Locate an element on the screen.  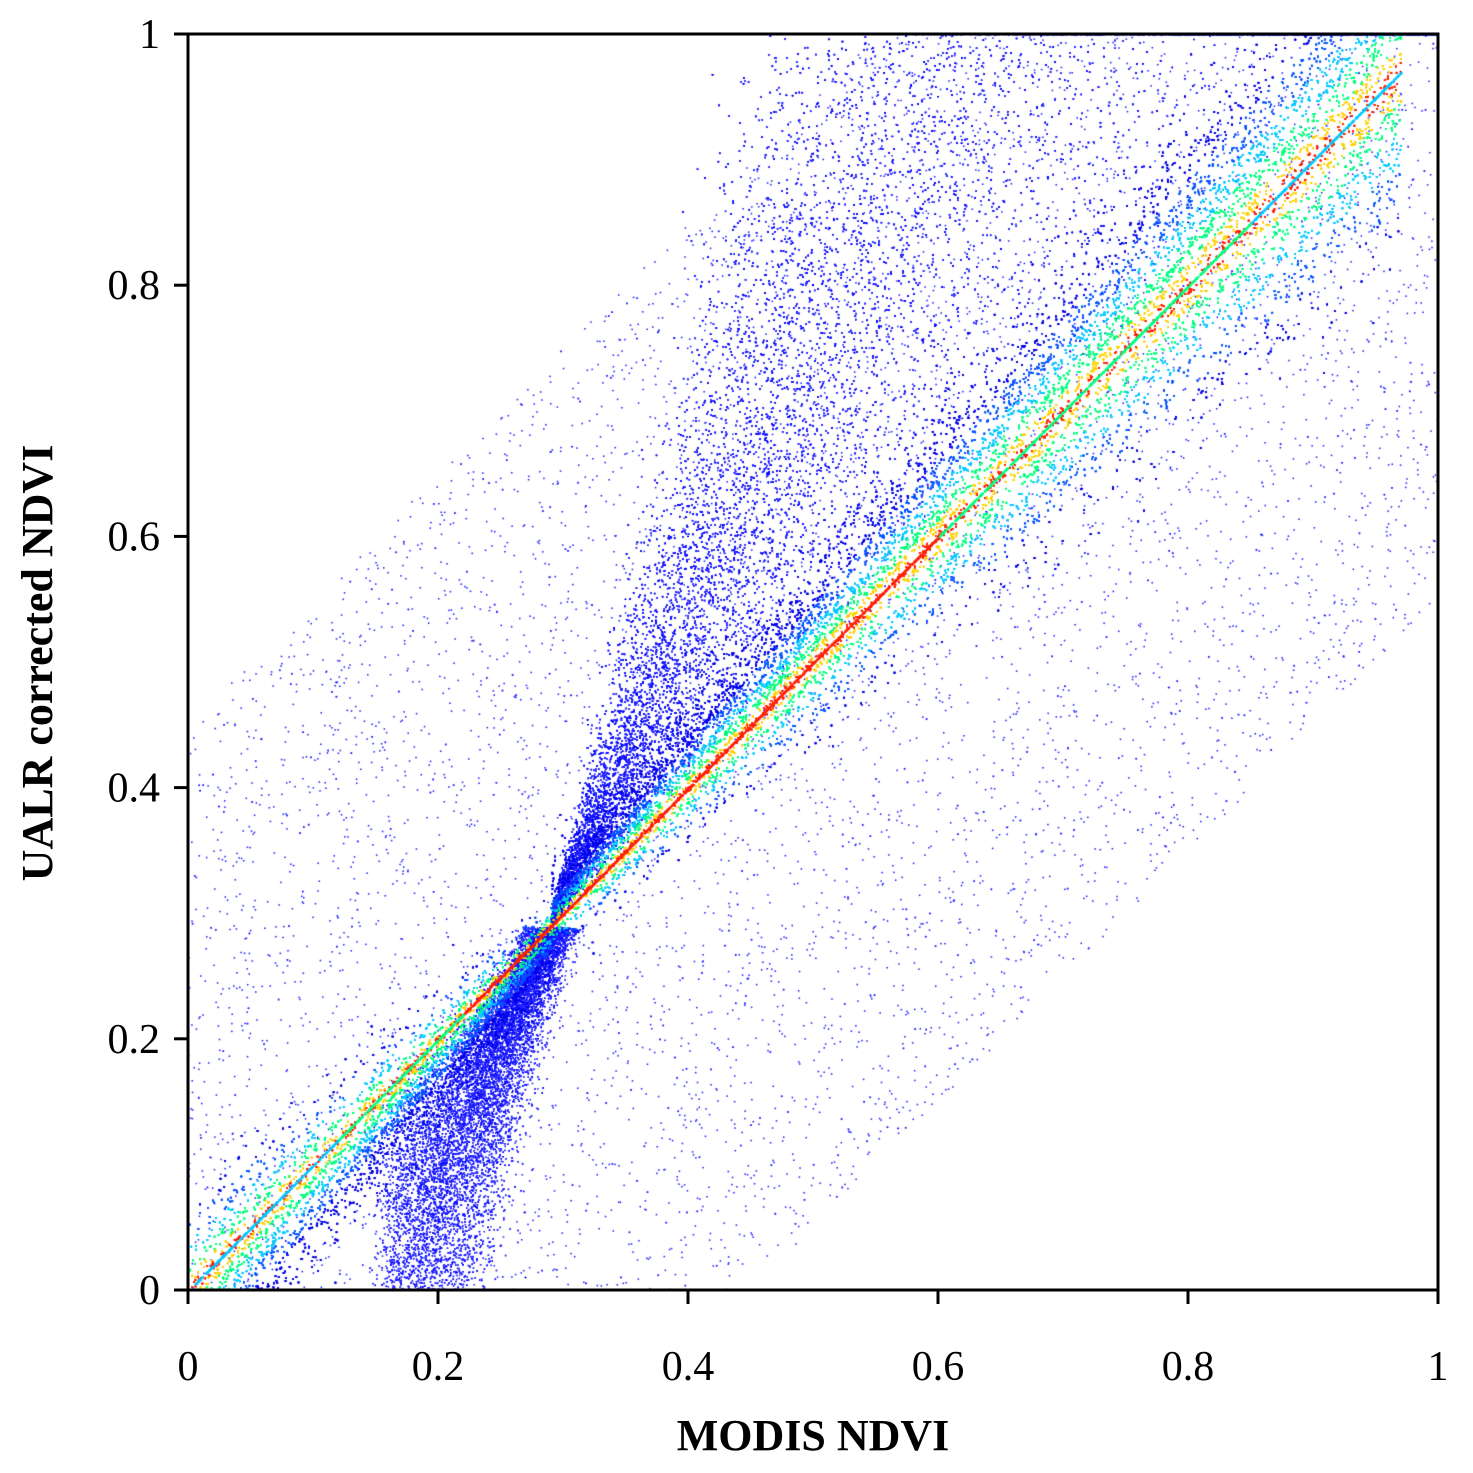
x-tick-label: 0.4 is located at coordinates (688, 1367).